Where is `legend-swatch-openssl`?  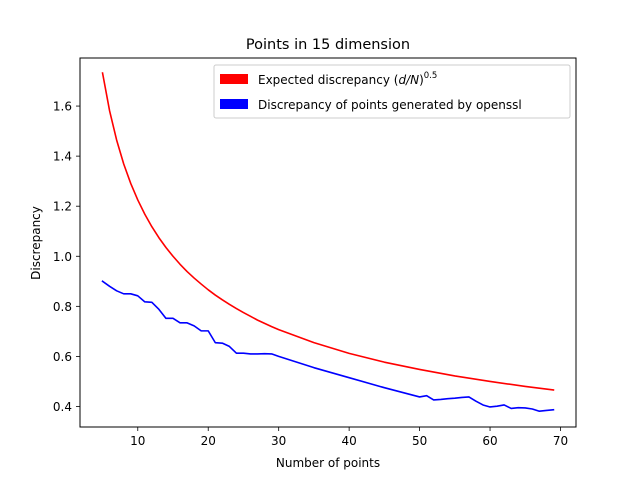
legend-swatch-openssl is located at coordinates (234, 104).